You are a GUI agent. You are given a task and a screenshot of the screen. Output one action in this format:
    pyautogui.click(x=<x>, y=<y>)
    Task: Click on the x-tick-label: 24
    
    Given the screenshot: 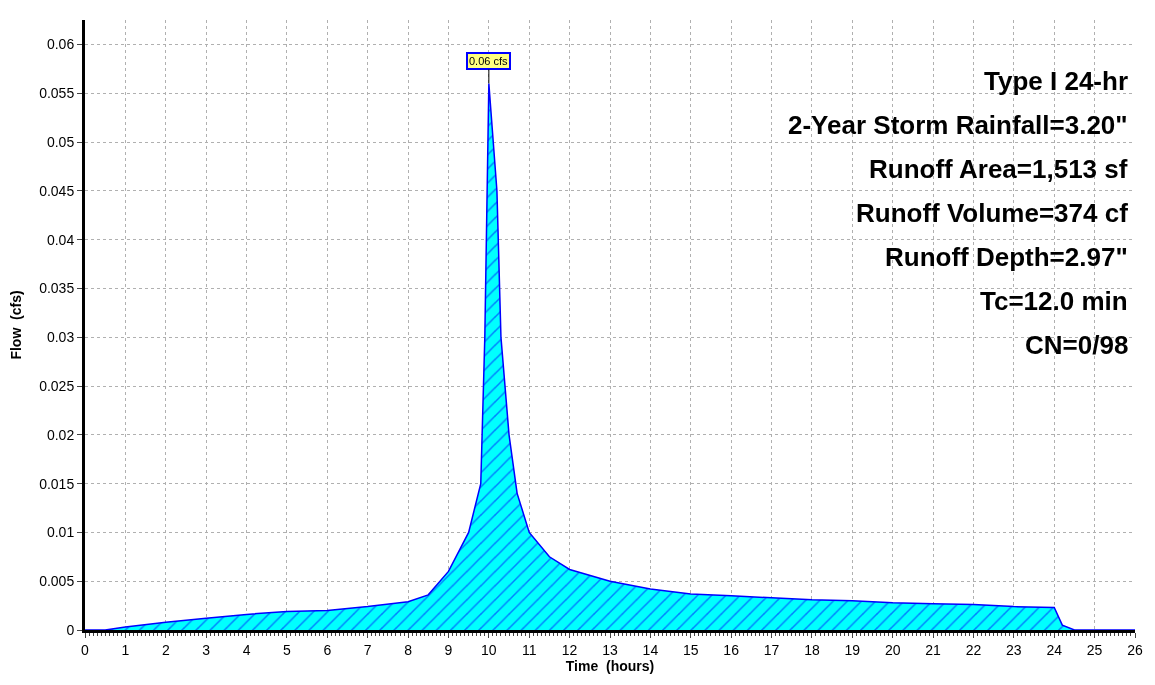 What is the action you would take?
    pyautogui.click(x=1054, y=649)
    